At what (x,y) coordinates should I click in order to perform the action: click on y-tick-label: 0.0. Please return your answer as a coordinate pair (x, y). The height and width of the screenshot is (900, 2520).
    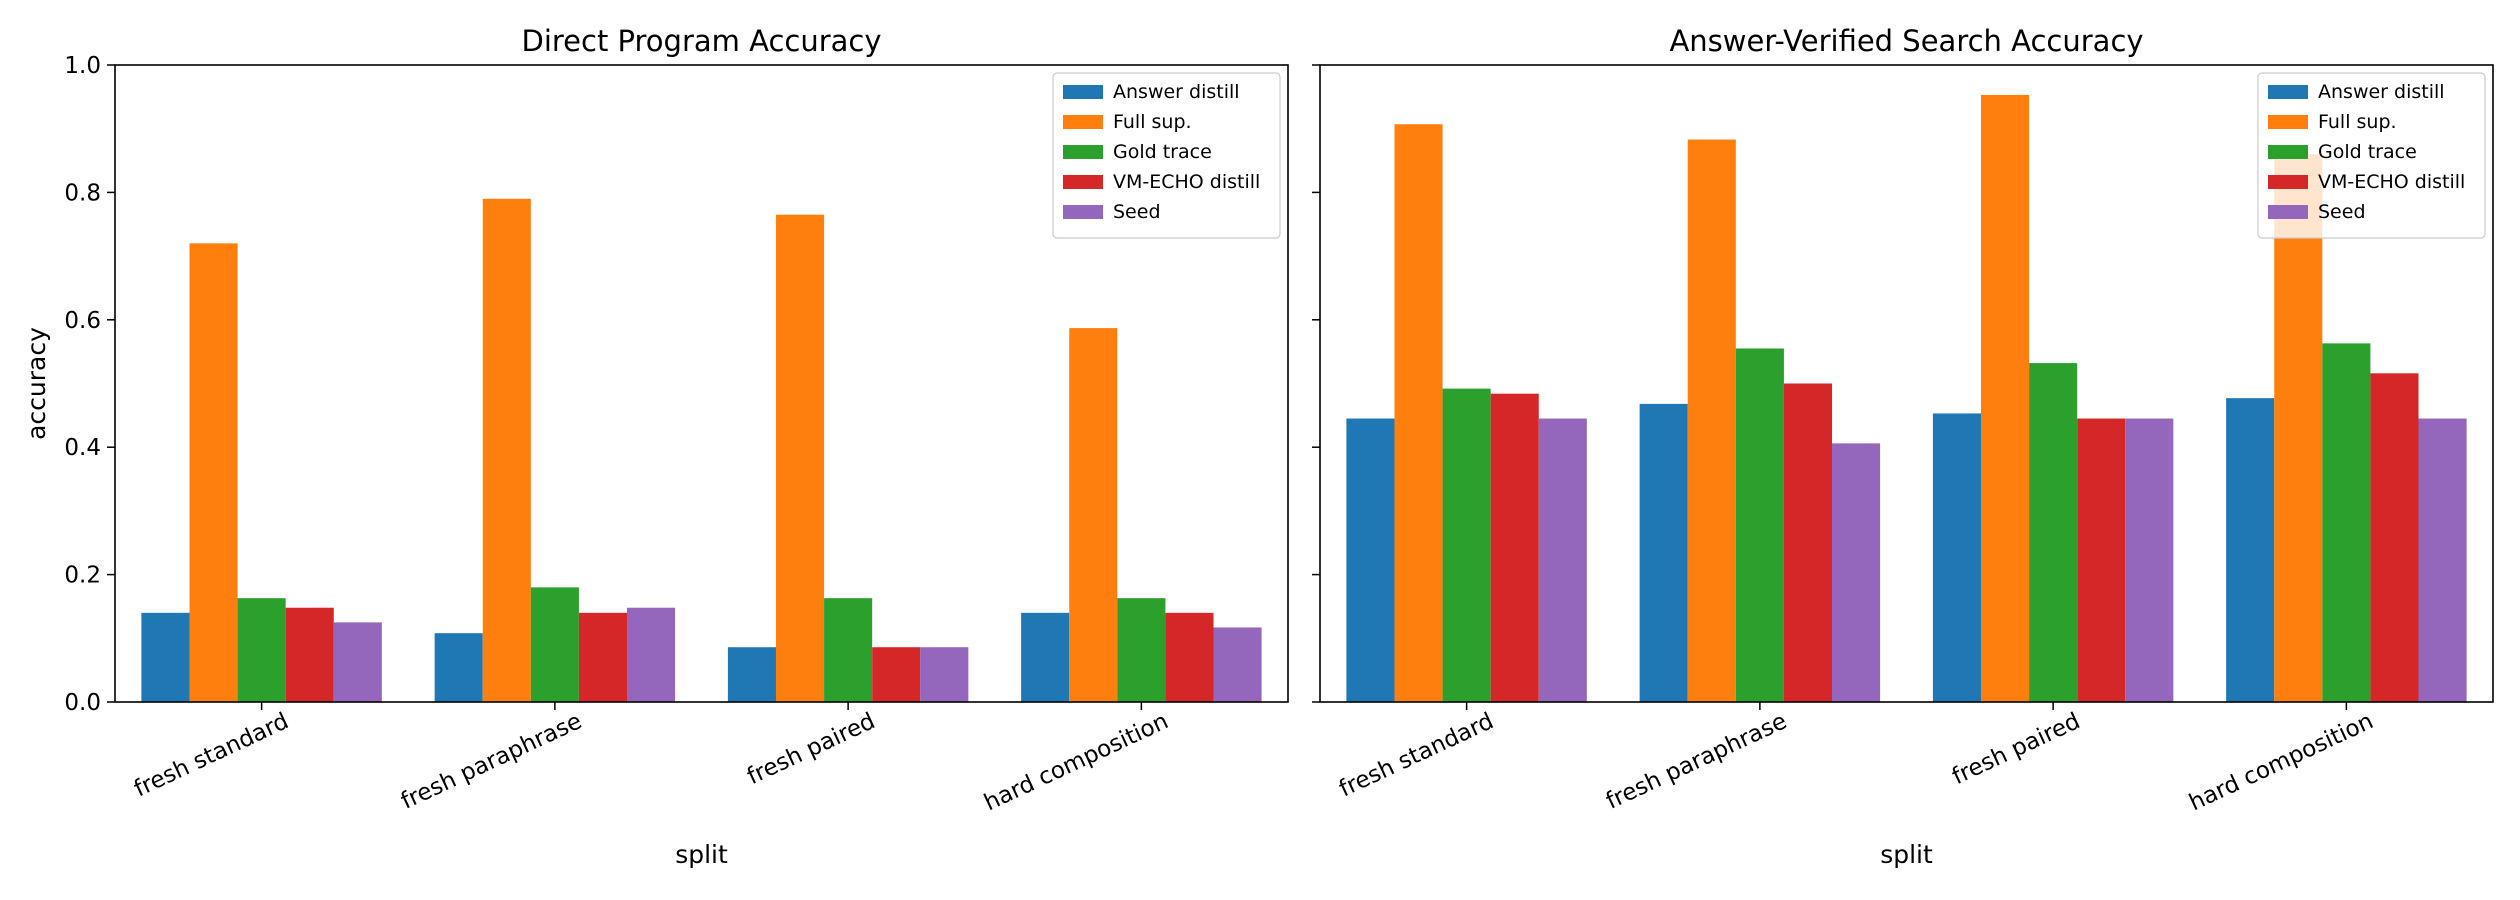
    Looking at the image, I should click on (82, 703).